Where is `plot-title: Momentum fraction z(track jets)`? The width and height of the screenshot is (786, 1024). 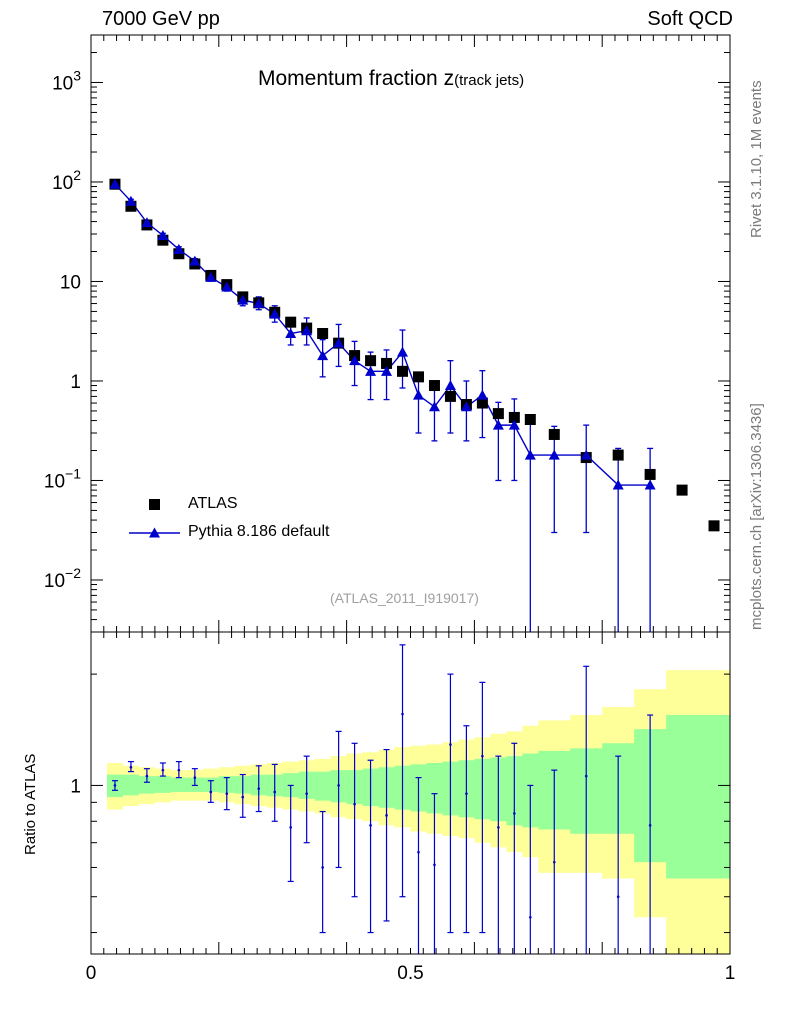 plot-title: Momentum fraction z(track jets) is located at coordinates (391, 79).